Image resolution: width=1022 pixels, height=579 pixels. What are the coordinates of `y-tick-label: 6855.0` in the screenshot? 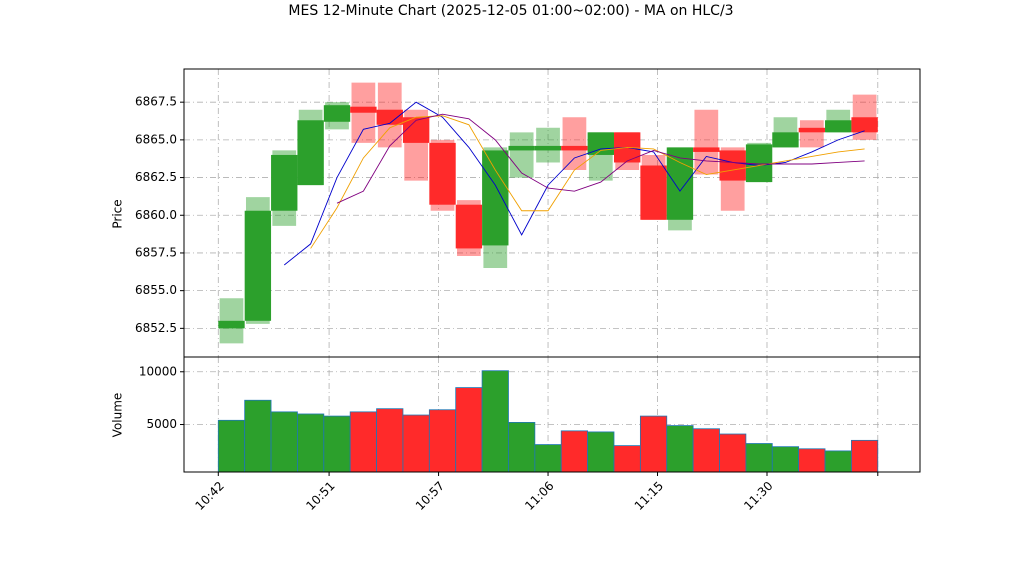 It's located at (156, 290).